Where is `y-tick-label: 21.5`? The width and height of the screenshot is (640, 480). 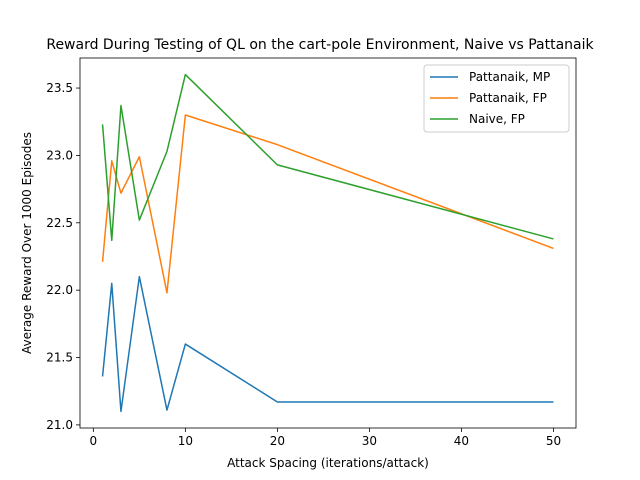 y-tick-label: 21.5 is located at coordinates (59, 358).